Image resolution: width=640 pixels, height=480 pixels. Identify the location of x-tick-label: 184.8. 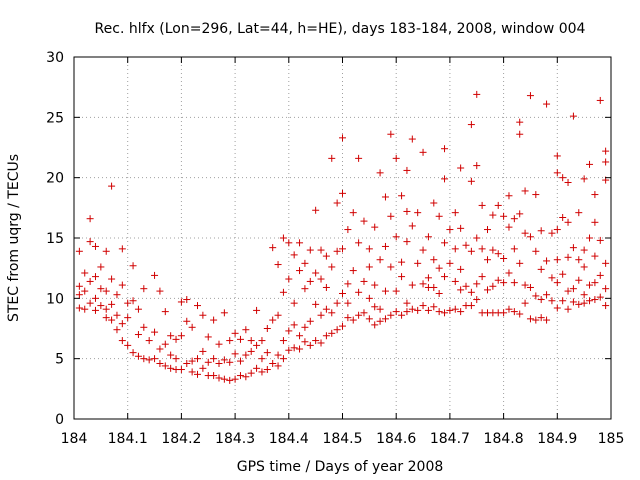
(504, 439).